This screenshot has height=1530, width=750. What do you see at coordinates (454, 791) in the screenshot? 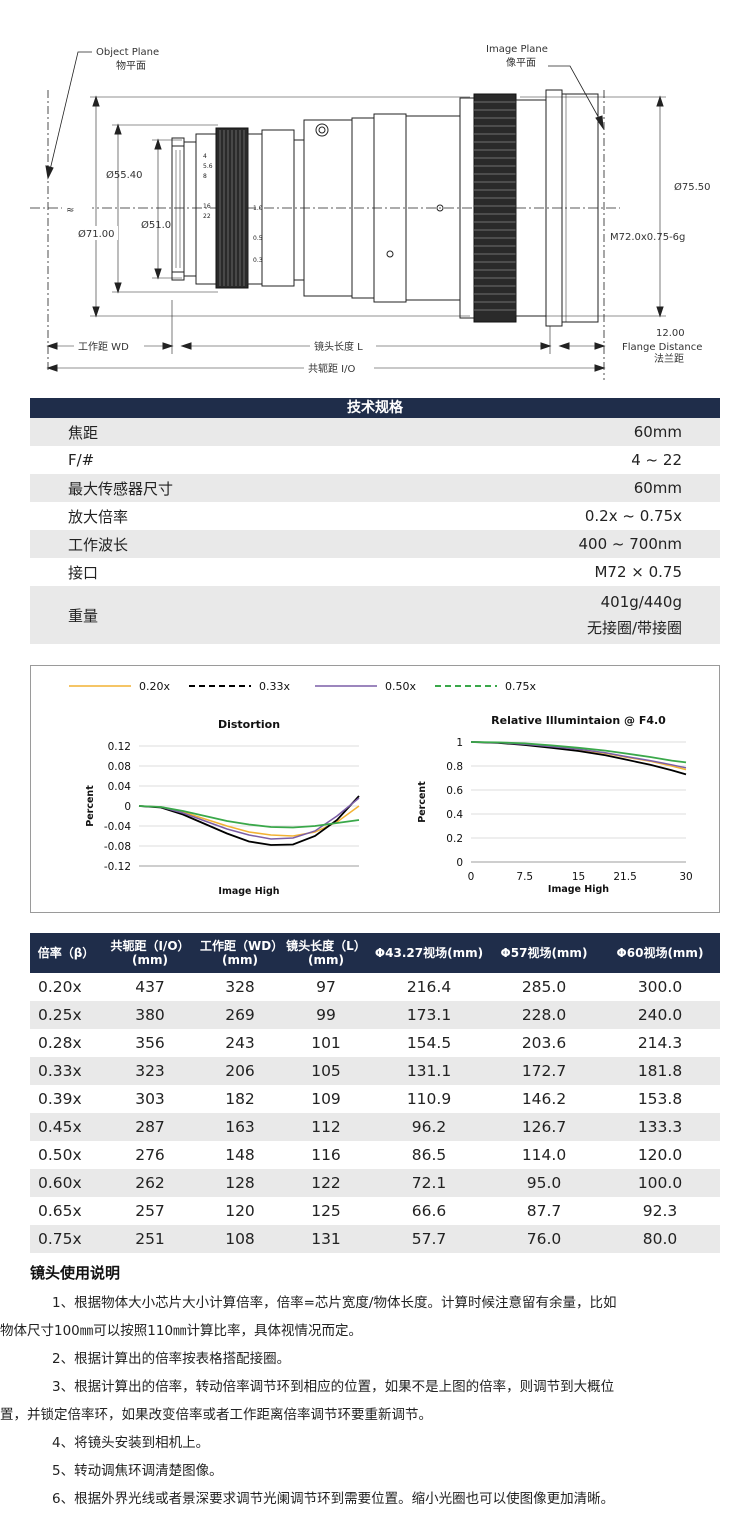
I see `y-tick-label: 0.6` at bounding box center [454, 791].